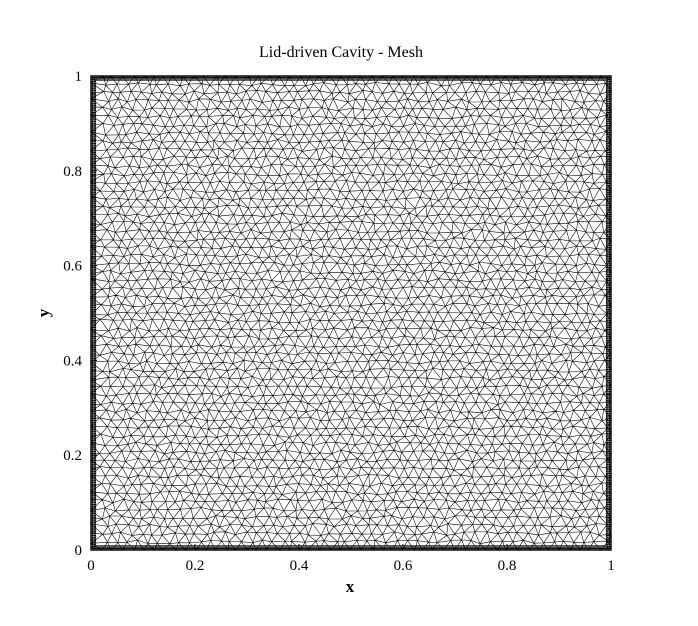 This screenshot has height=626, width=698. What do you see at coordinates (507, 566) in the screenshot?
I see `x-tick-label: 0.8` at bounding box center [507, 566].